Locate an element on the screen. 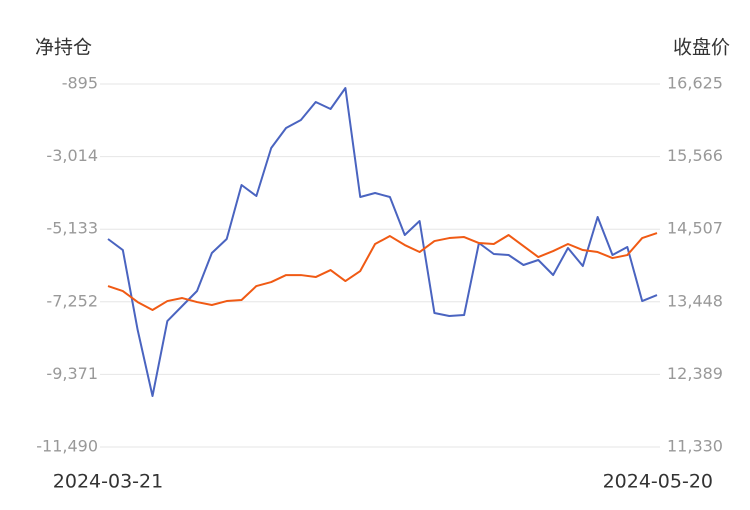 The width and height of the screenshot is (750, 510). y-tick-label: -895 is located at coordinates (80, 83).